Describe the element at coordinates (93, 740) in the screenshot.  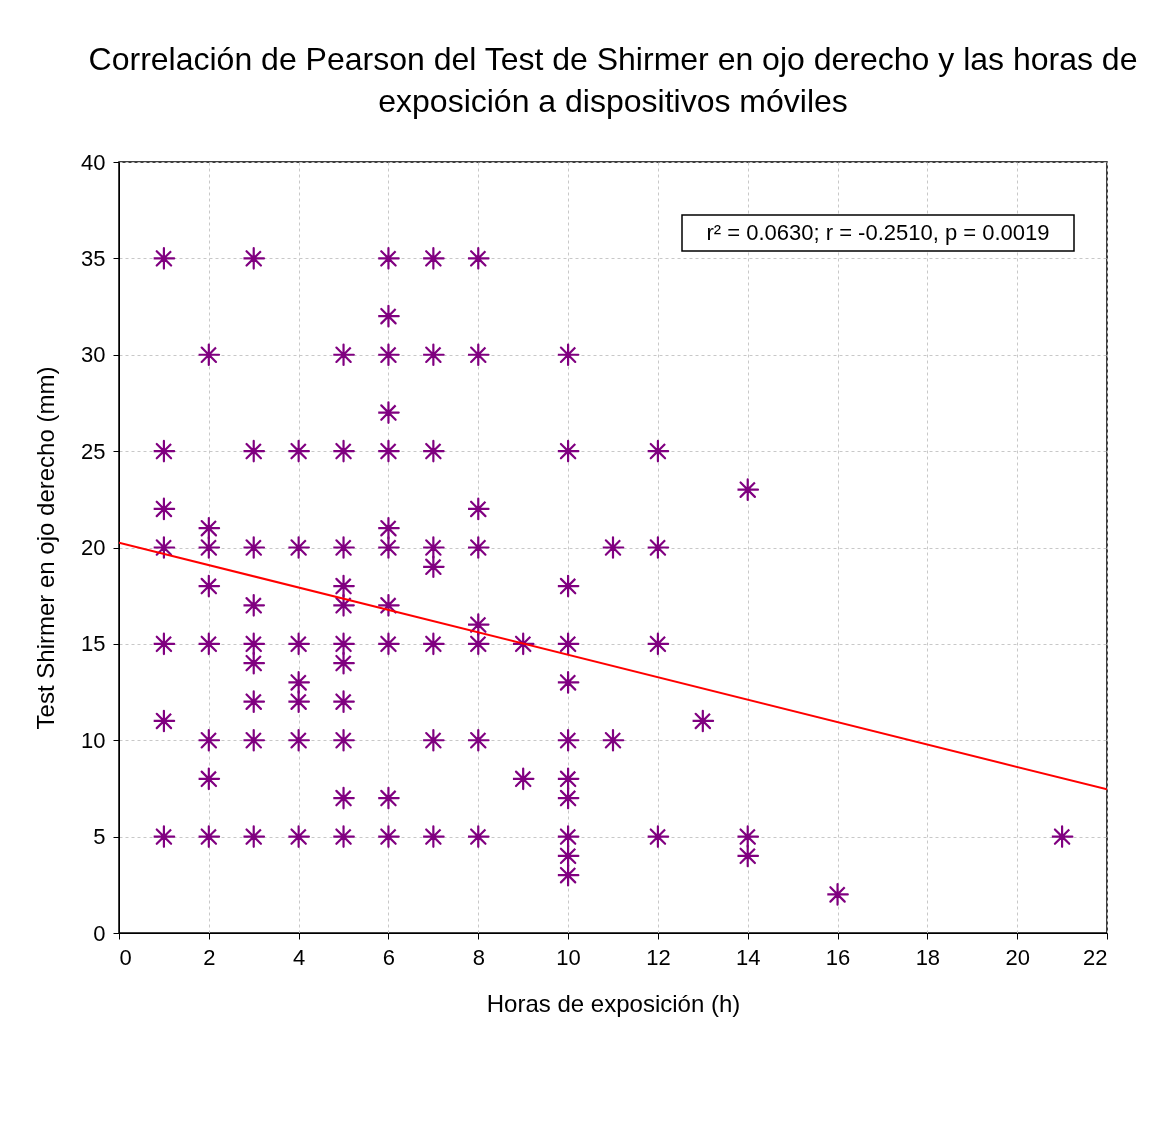
I see `y-tick-label: 10` at that location.